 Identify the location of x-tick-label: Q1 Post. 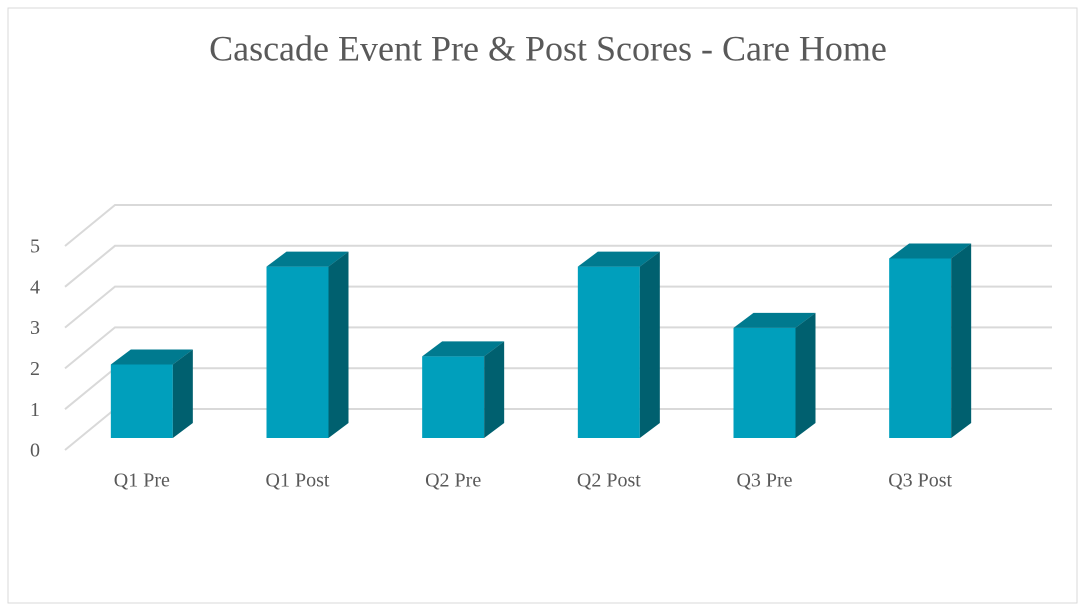
(298, 481).